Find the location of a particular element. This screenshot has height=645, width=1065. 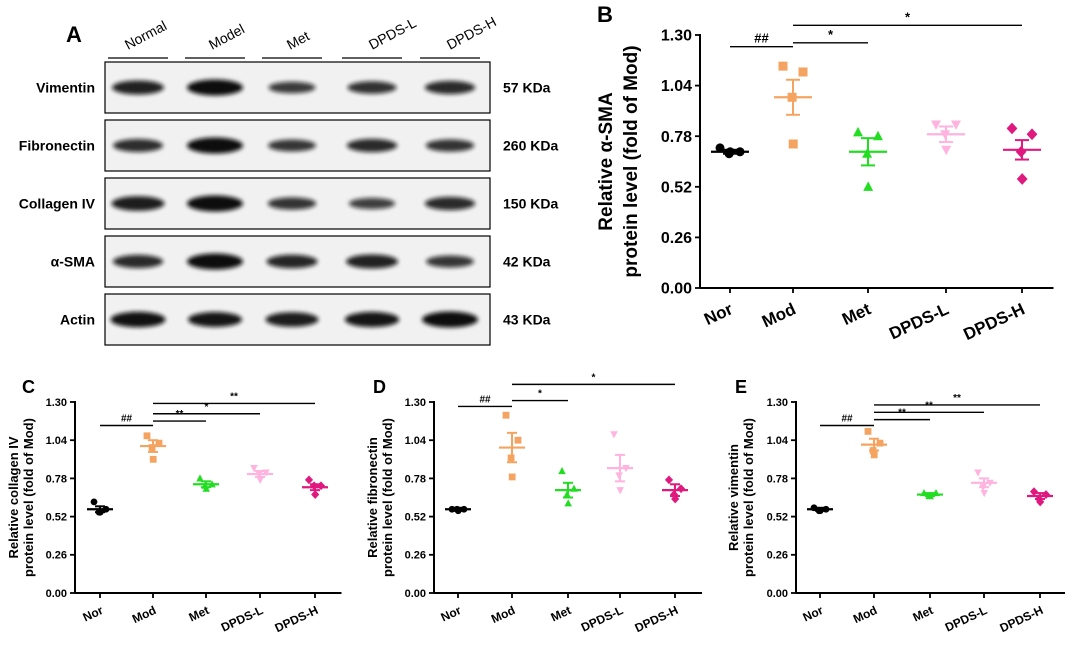

molecular-weight-label: 57 KDa is located at coordinates (527, 88).